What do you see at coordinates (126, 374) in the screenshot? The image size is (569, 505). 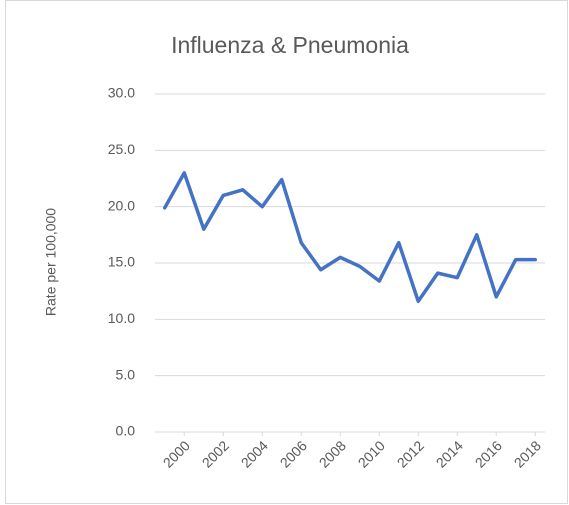 I see `y-tick-label: 5.0` at bounding box center [126, 374].